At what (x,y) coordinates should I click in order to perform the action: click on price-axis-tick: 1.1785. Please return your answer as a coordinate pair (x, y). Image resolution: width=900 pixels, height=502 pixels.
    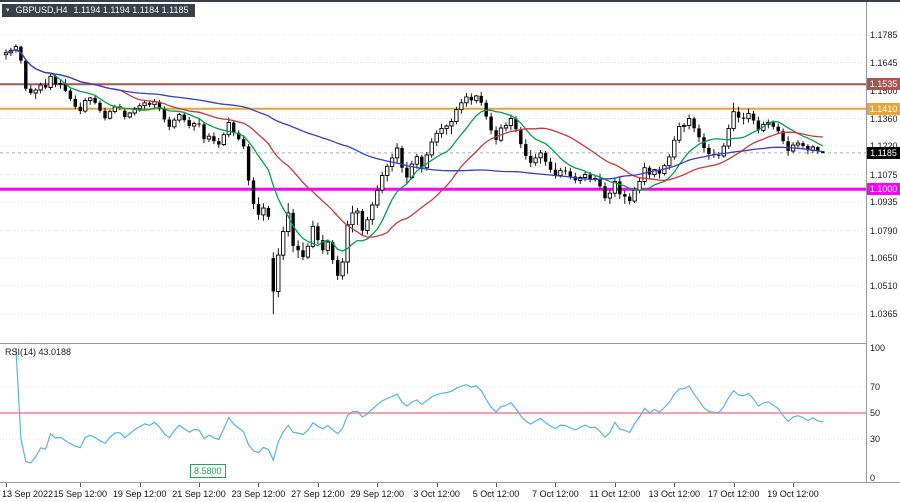
    Looking at the image, I should click on (884, 35).